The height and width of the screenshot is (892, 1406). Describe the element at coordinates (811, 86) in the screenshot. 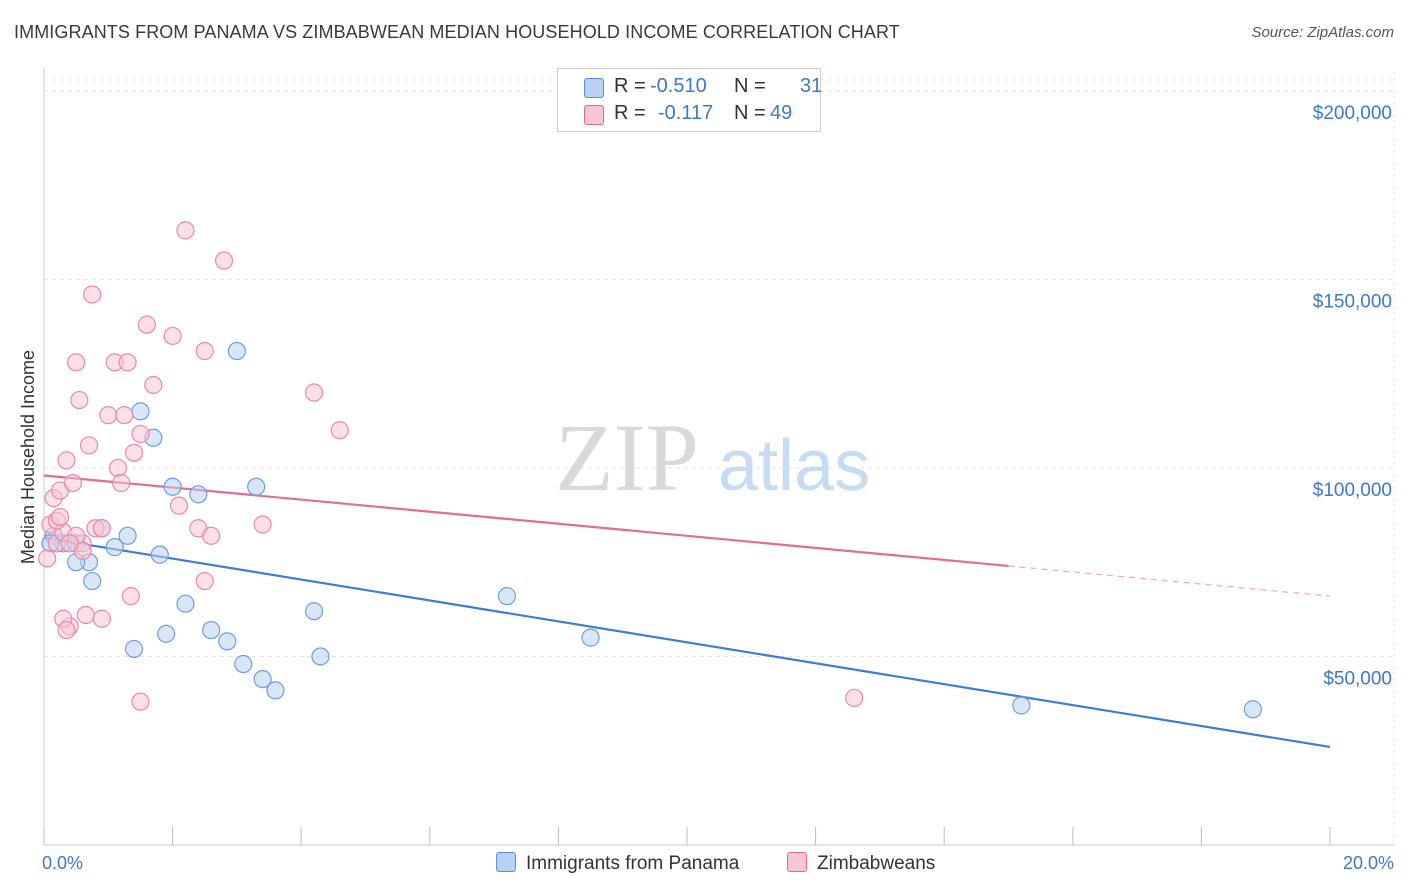

I see `legend-n-value-panama: 31` at that location.